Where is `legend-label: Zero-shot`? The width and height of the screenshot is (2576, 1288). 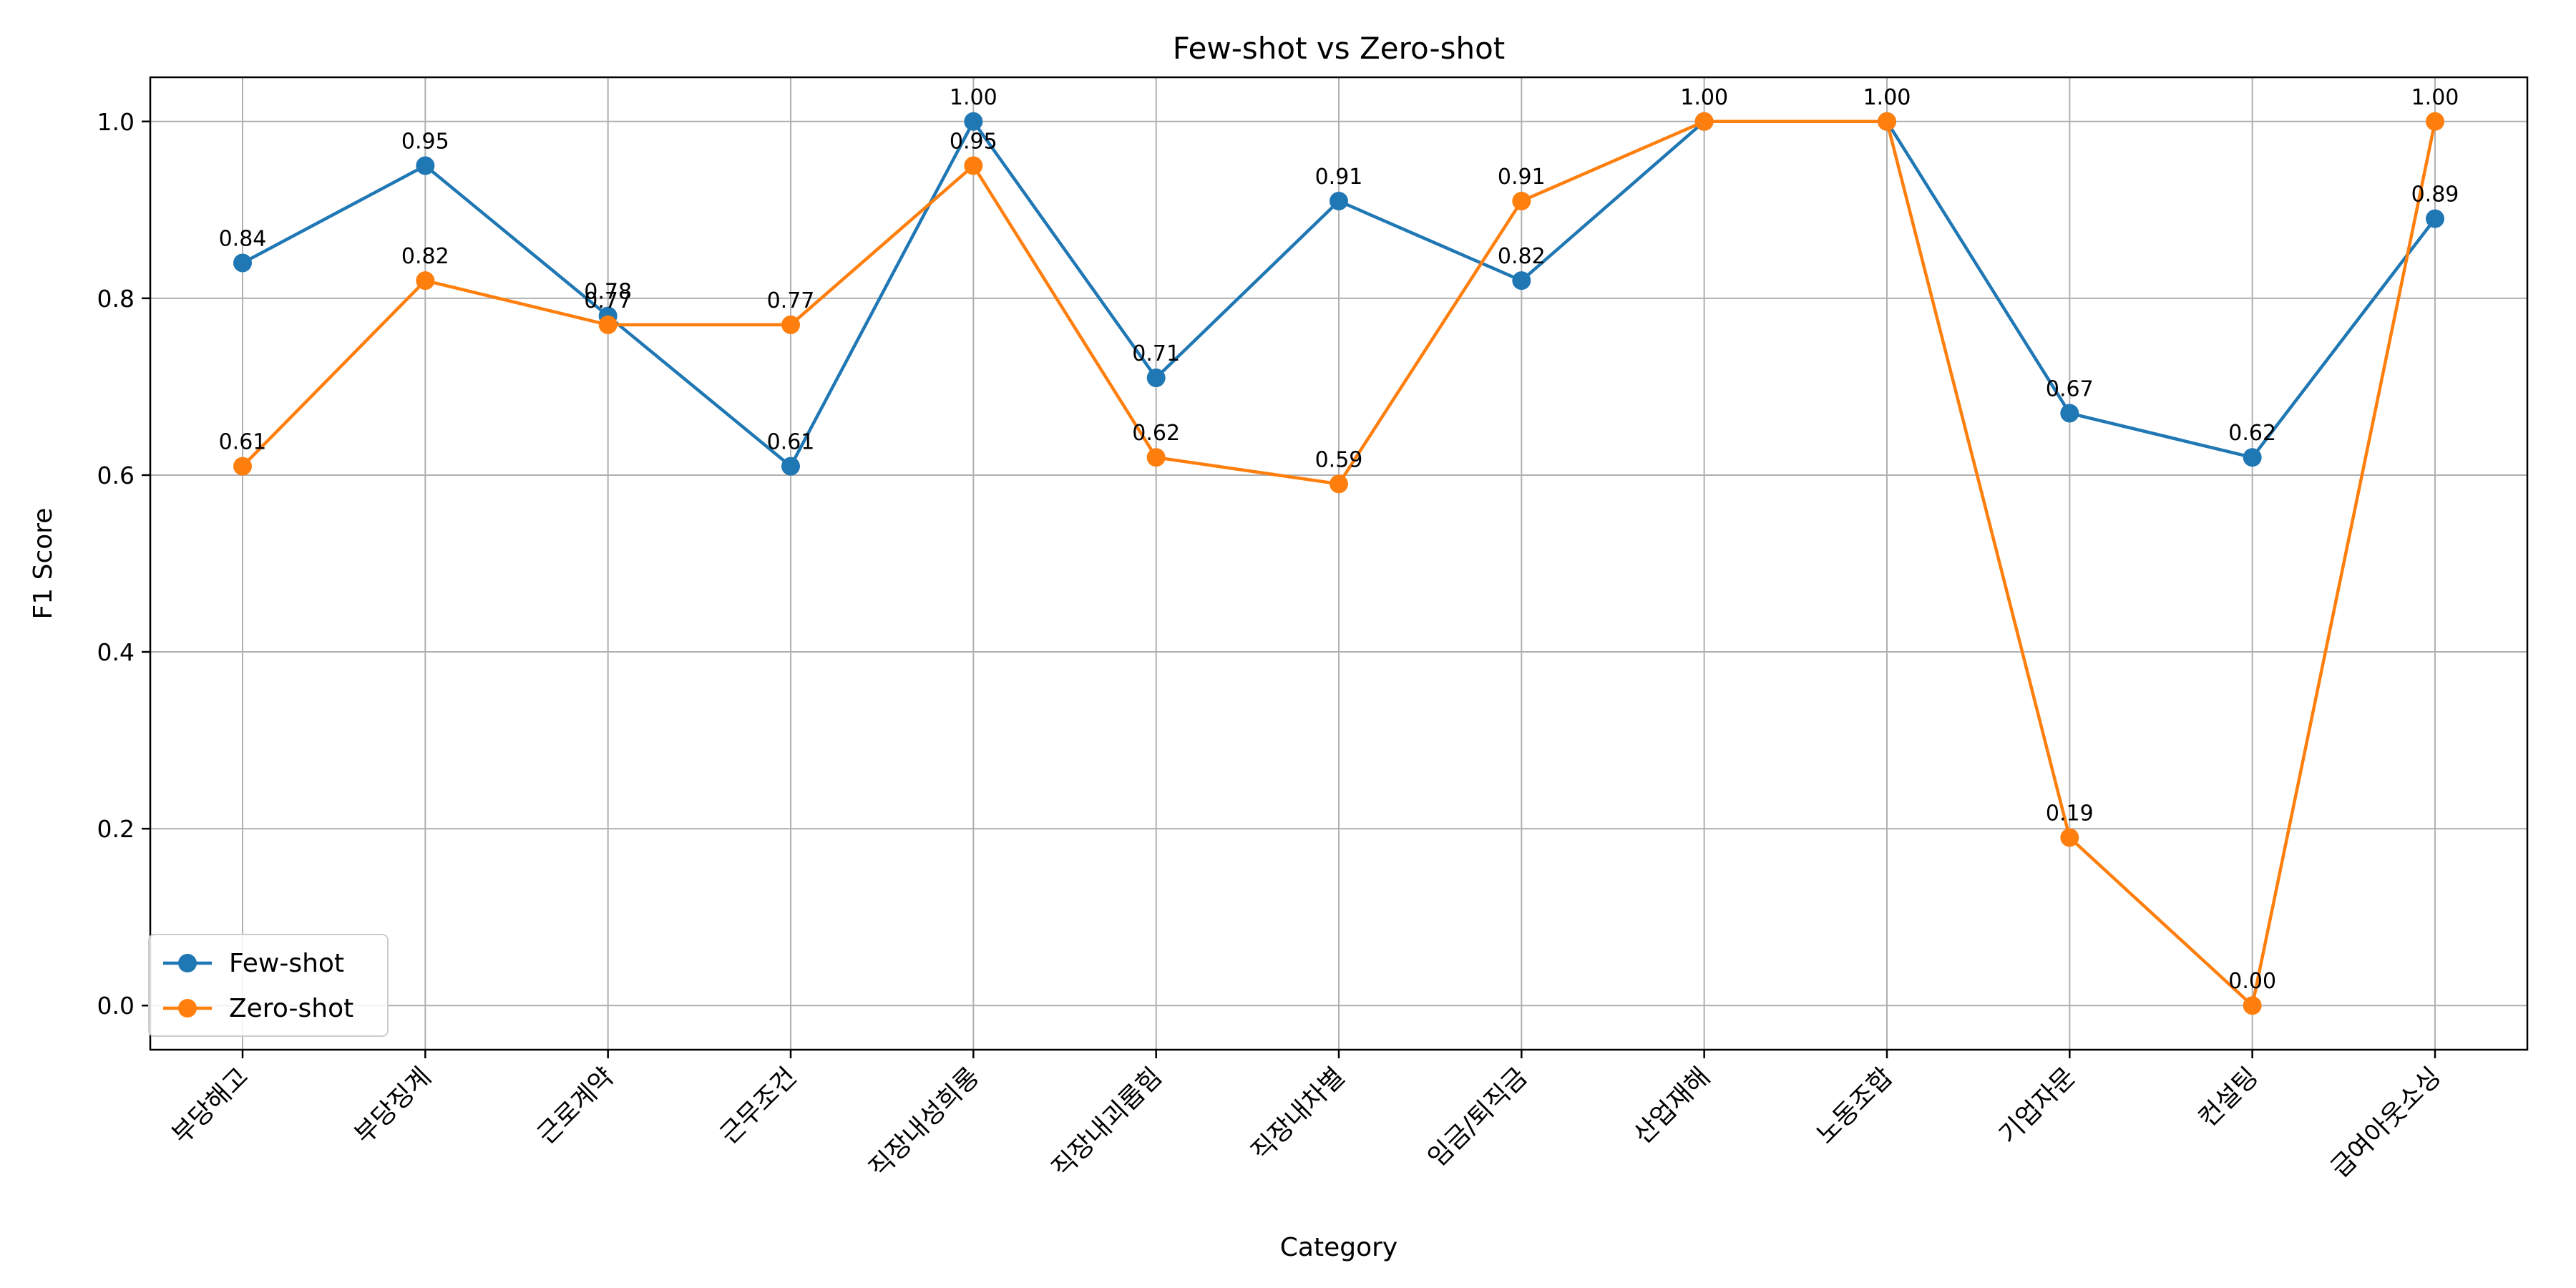
legend-label: Zero-shot is located at coordinates (291, 1008).